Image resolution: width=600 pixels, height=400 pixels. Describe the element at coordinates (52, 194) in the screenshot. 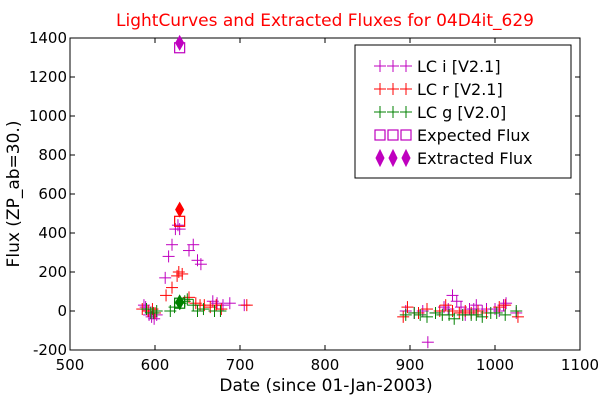

I see `y-tick-label: 600` at that location.